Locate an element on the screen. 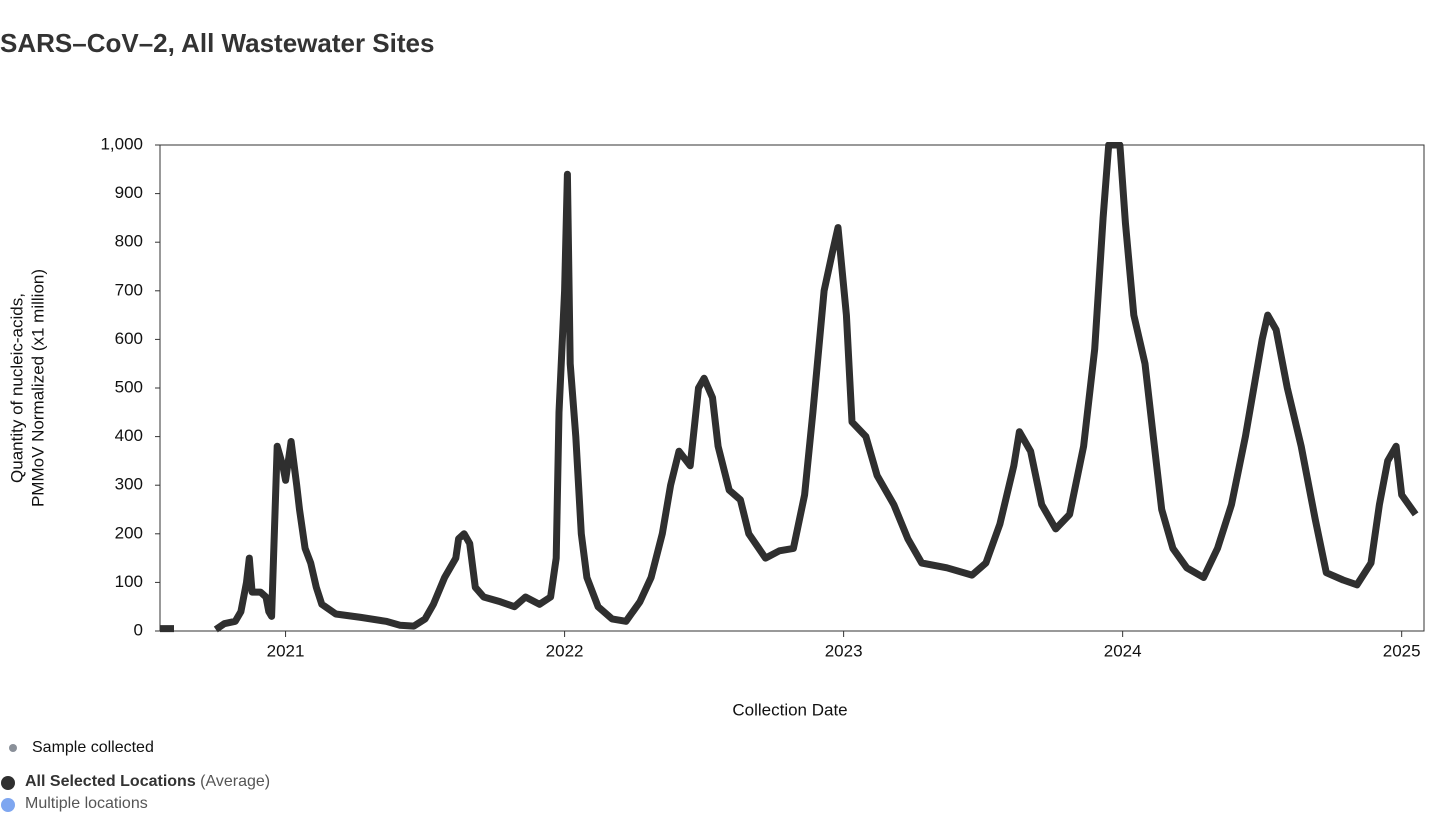  y-tick-label: 1,000 is located at coordinates (121, 143).